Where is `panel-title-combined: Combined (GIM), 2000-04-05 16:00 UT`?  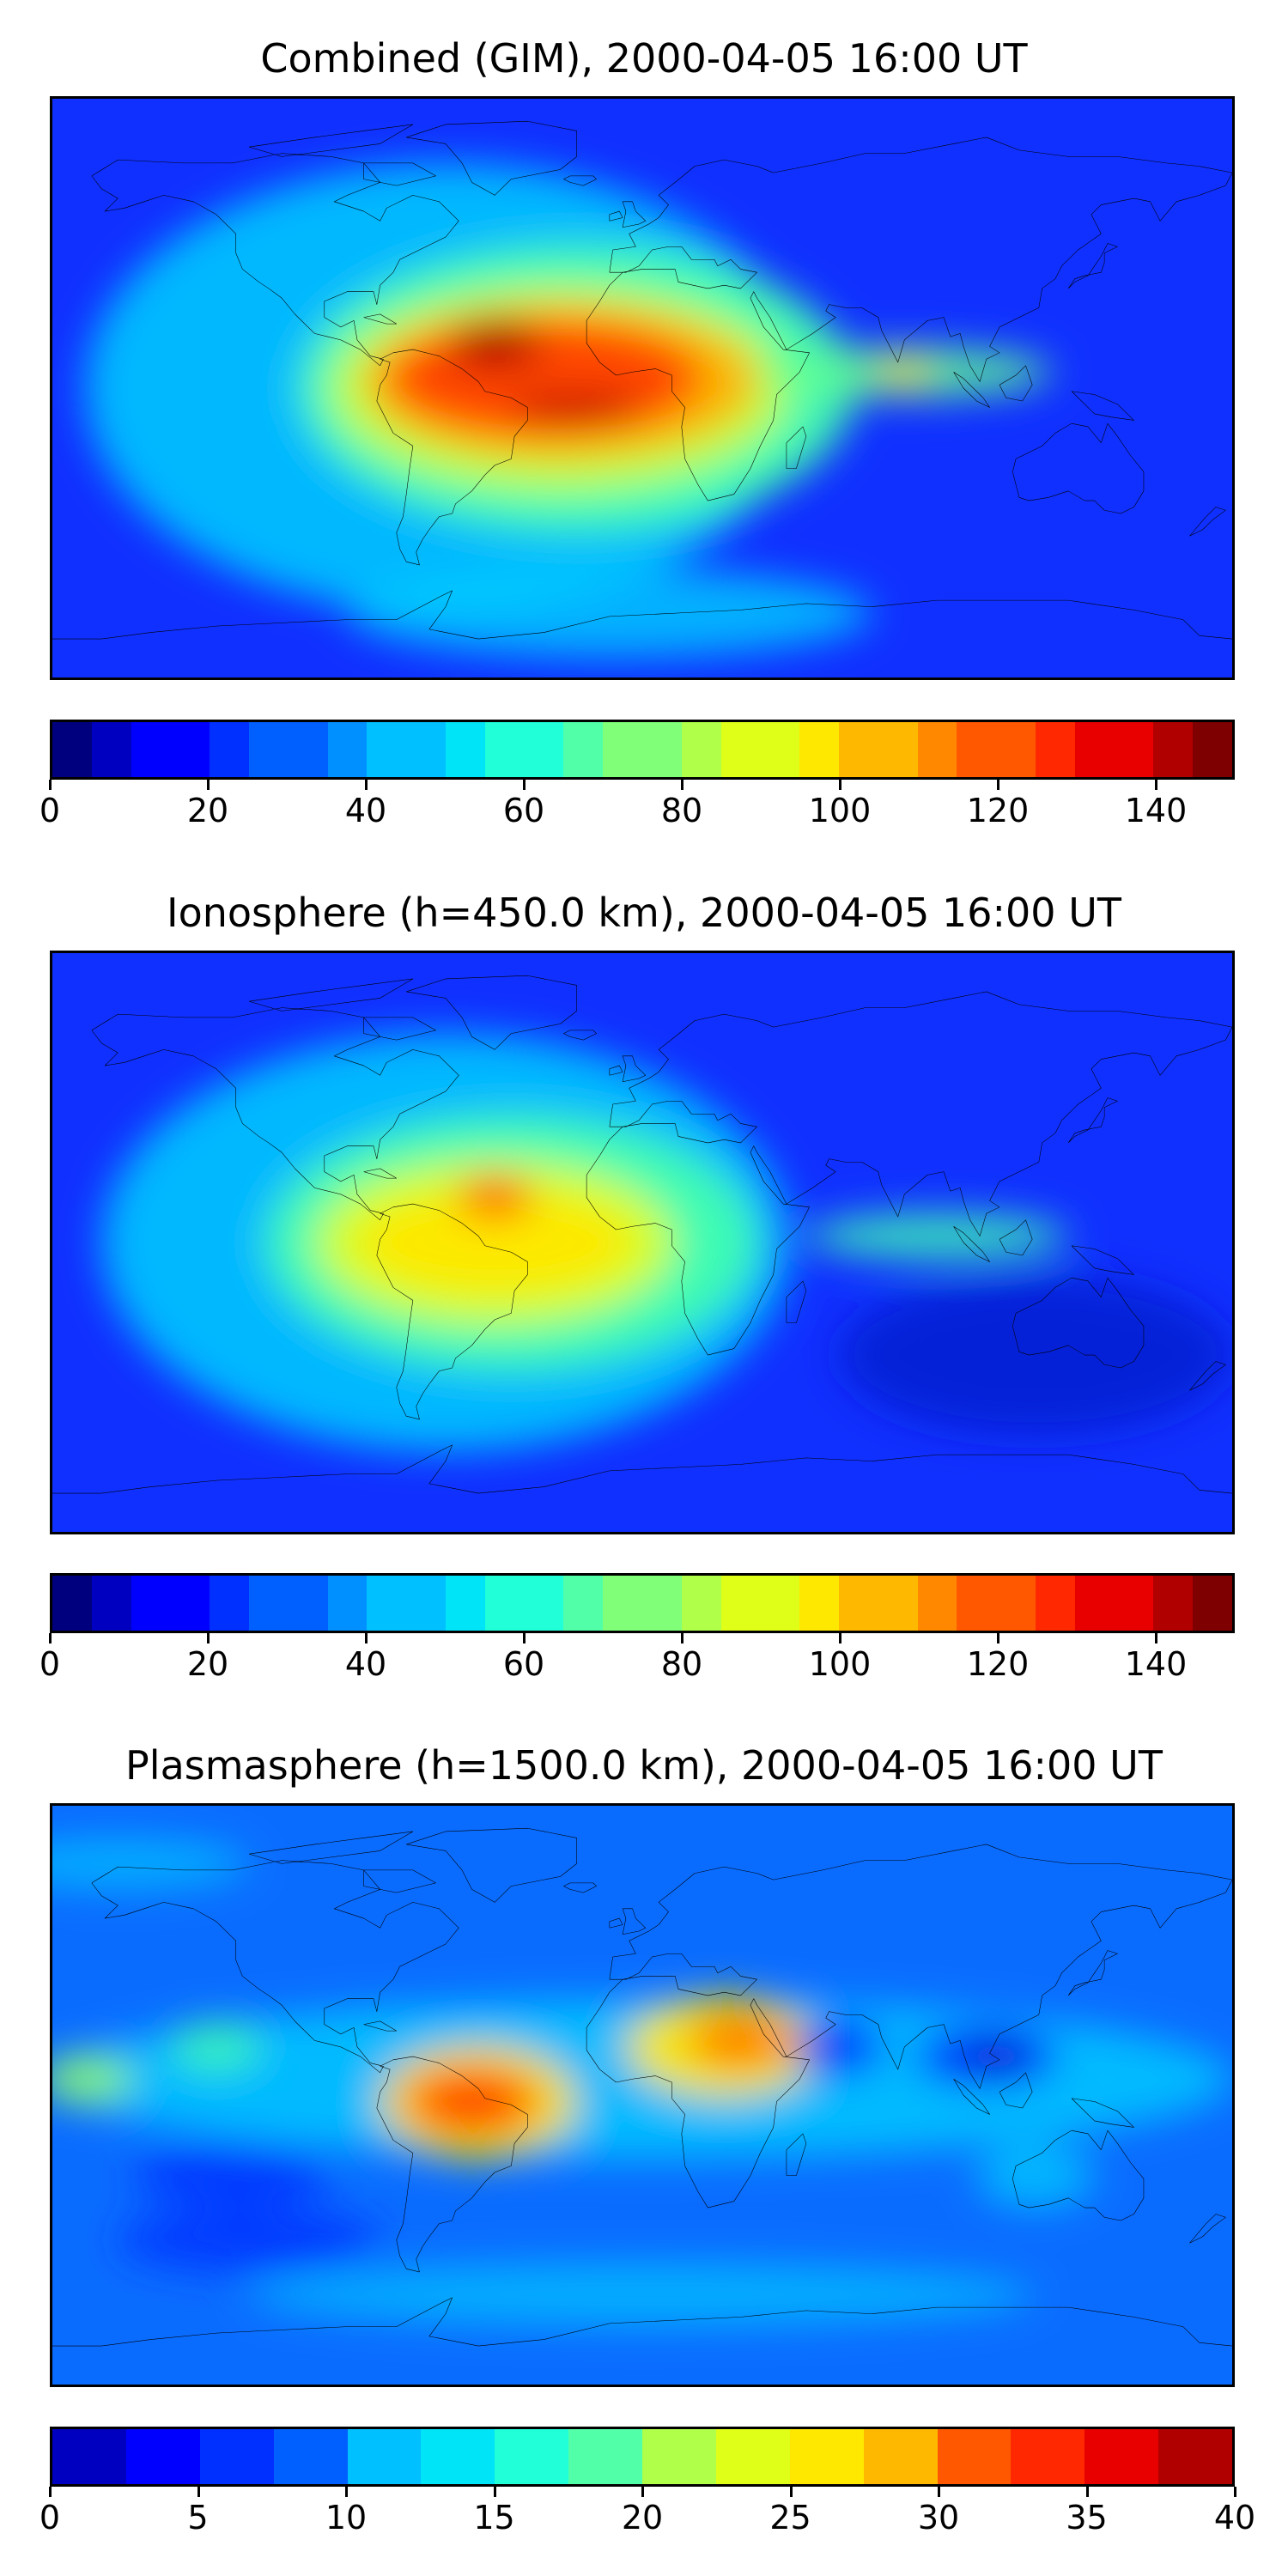
panel-title-combined: Combined (GIM), 2000-04-05 16:00 UT is located at coordinates (644, 59).